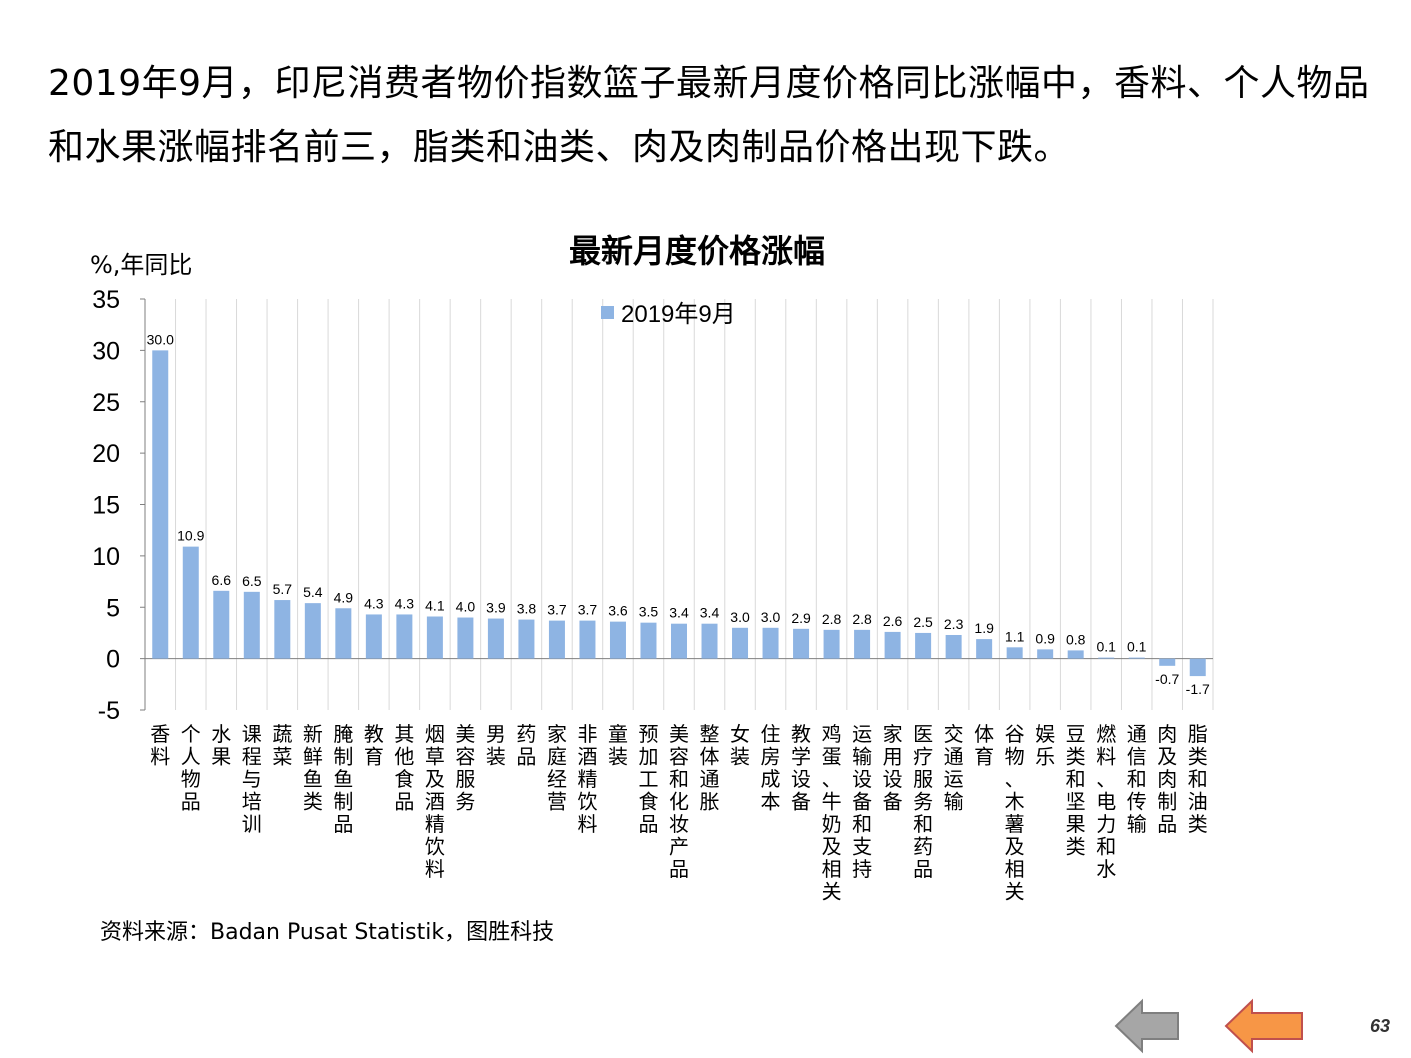 This screenshot has width=1411, height=1058. Describe the element at coordinates (344, 597) in the screenshot. I see `data-label: 4.9` at that location.